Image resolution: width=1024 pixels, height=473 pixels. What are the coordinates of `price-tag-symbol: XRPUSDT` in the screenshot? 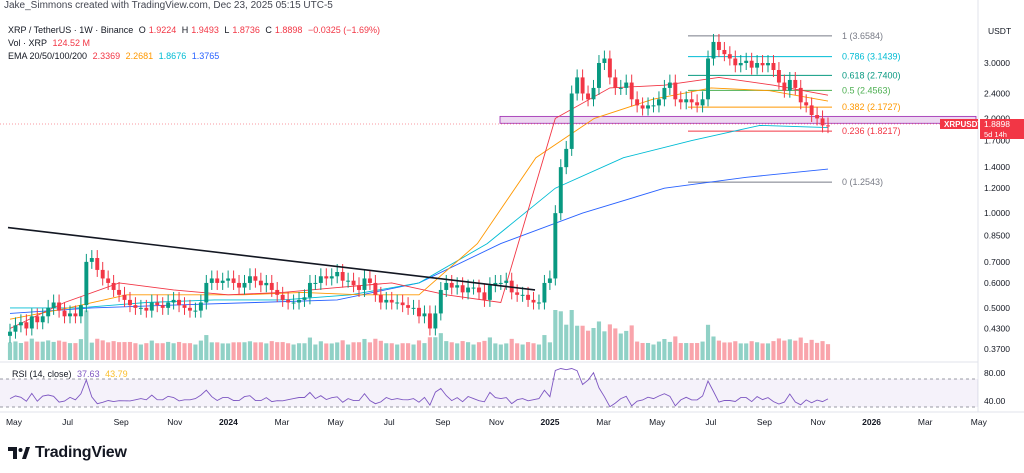 It's located at (963, 124).